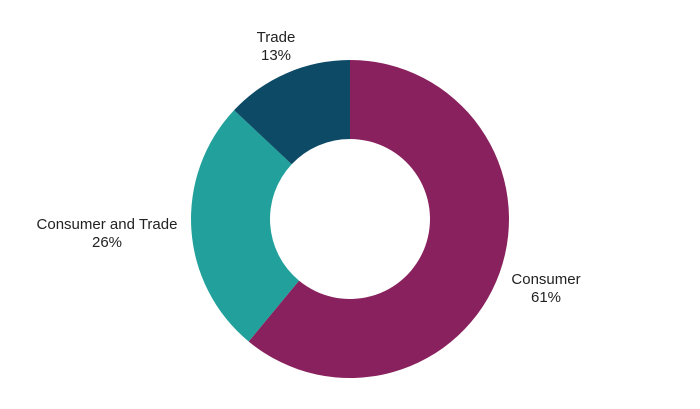 The width and height of the screenshot is (700, 409). What do you see at coordinates (245, 226) in the screenshot?
I see `slice-consumer-and-trade` at bounding box center [245, 226].